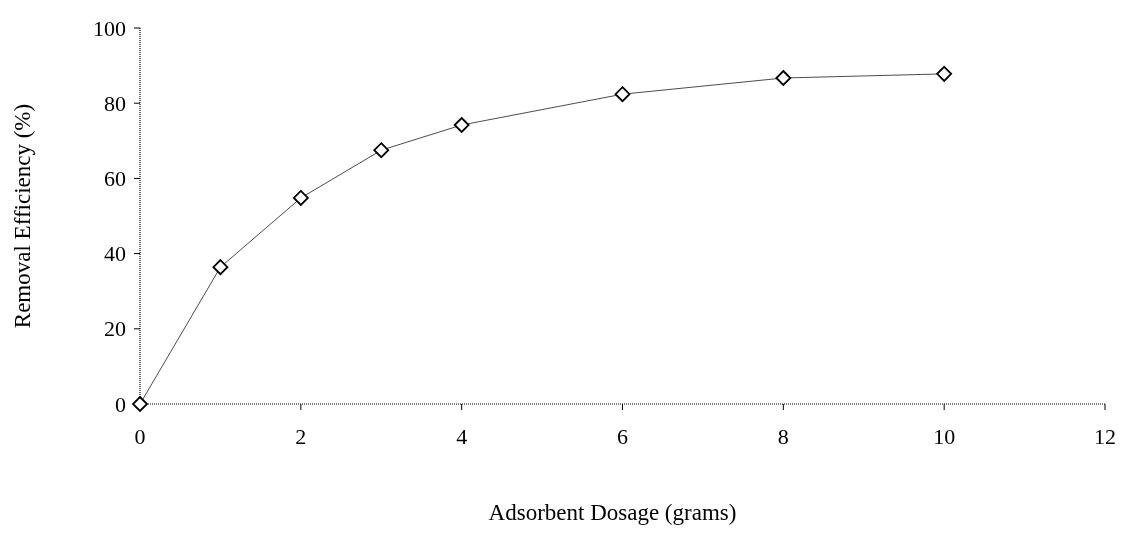  What do you see at coordinates (944, 436) in the screenshot?
I see `x-tick-label: 10` at bounding box center [944, 436].